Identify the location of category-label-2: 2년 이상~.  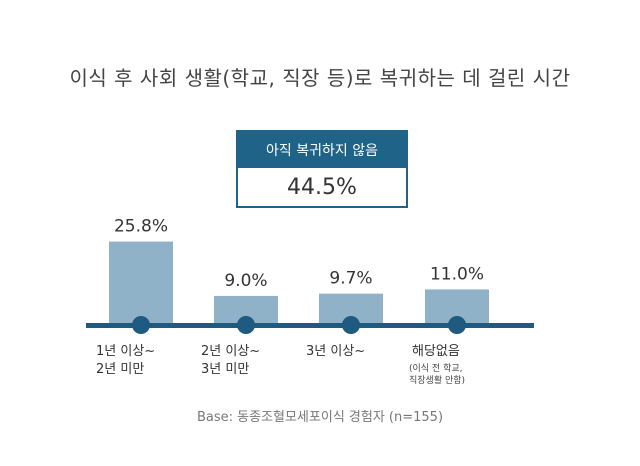
(230, 351).